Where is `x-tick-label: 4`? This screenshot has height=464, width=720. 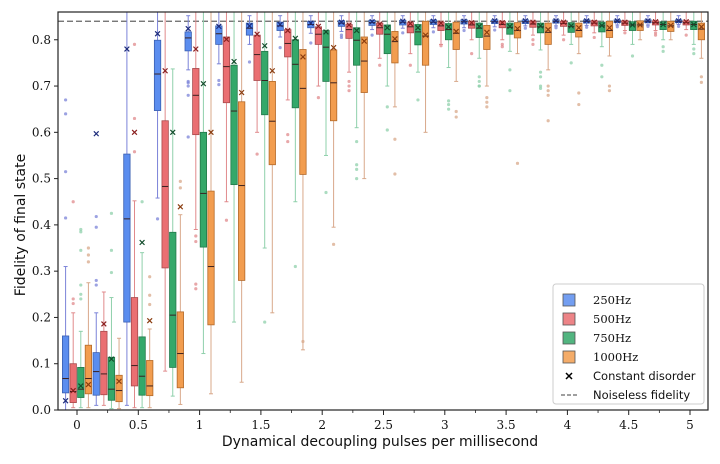
x-tick-label: 4 is located at coordinates (568, 425).